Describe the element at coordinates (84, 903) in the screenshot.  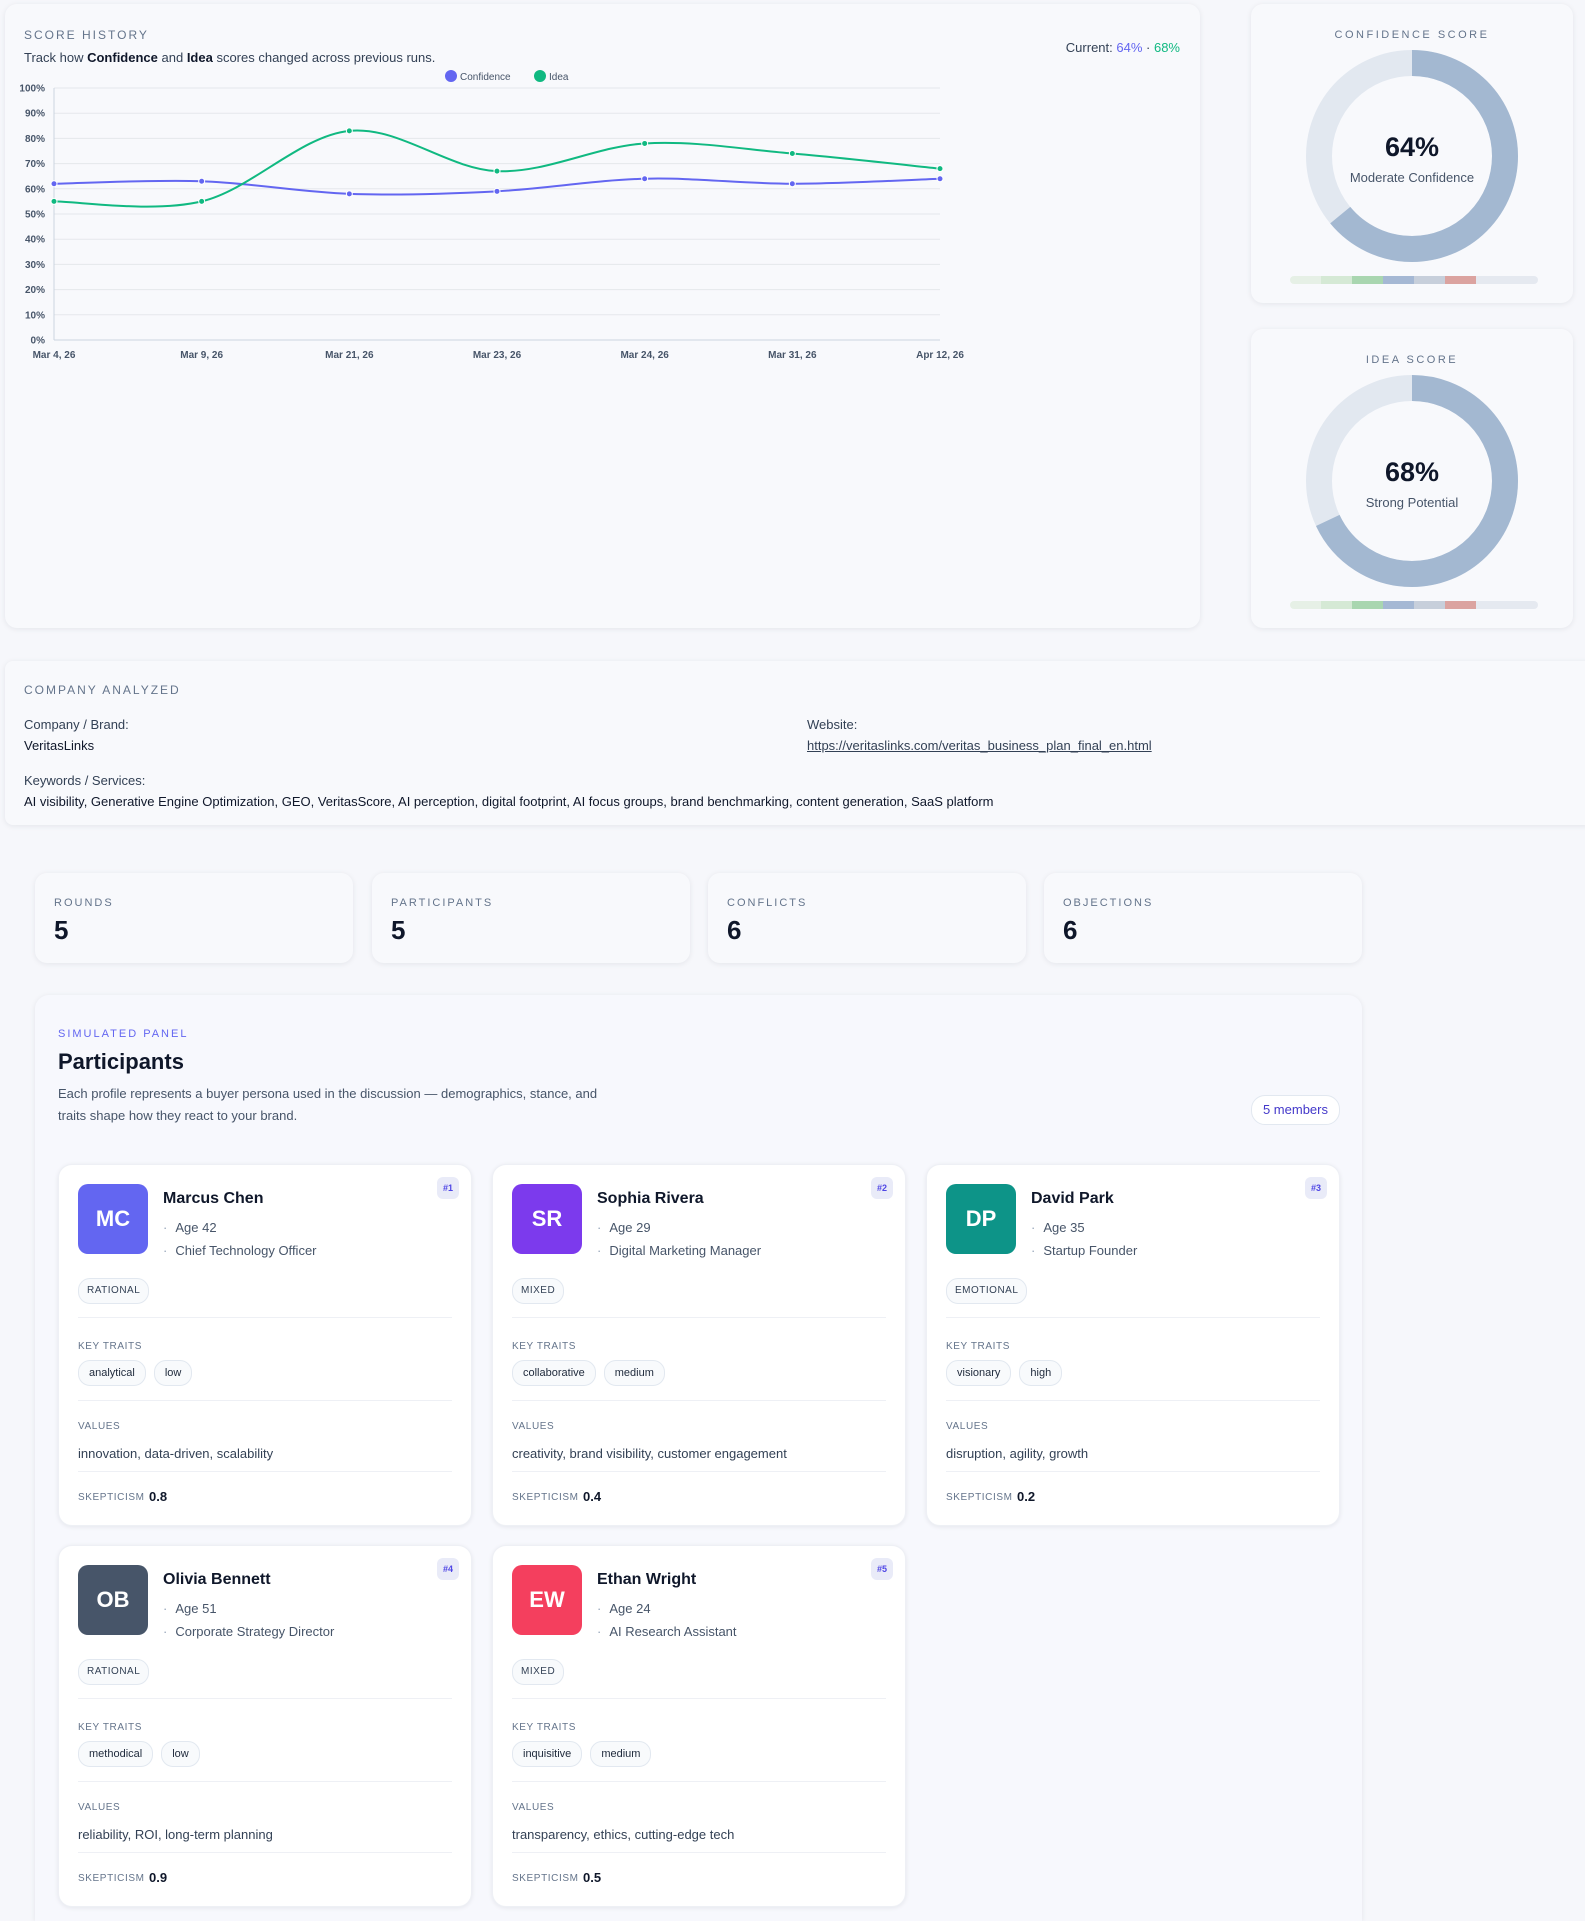
I see `stat-label: ROUNDS` at that location.